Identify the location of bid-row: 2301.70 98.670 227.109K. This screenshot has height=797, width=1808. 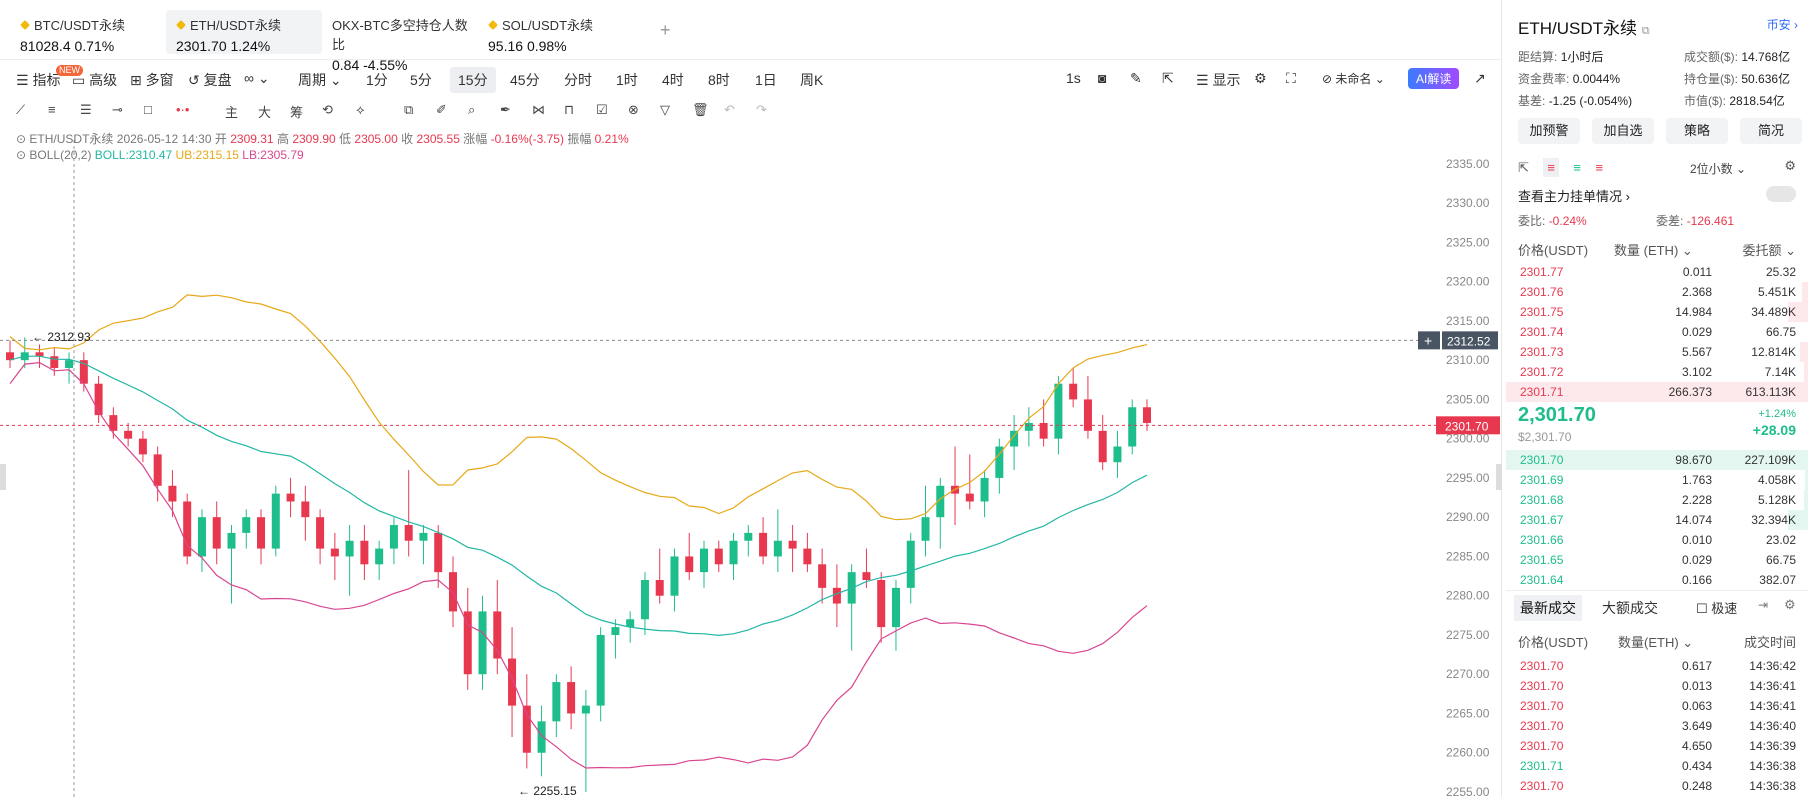
(1657, 460).